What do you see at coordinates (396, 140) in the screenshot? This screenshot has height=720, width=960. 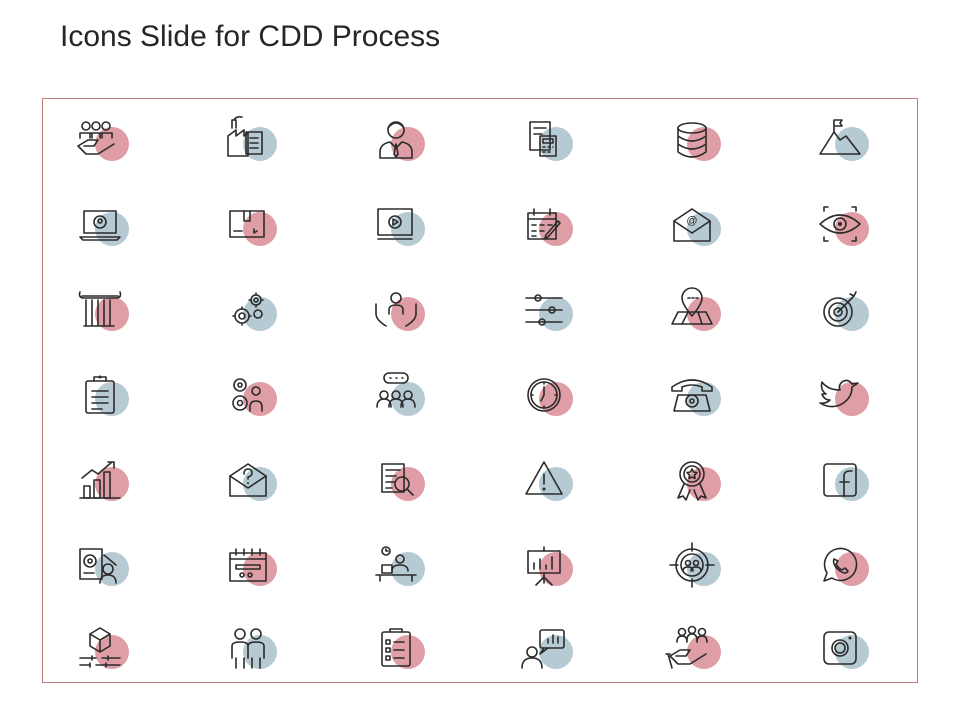 I see `businessman-icon` at bounding box center [396, 140].